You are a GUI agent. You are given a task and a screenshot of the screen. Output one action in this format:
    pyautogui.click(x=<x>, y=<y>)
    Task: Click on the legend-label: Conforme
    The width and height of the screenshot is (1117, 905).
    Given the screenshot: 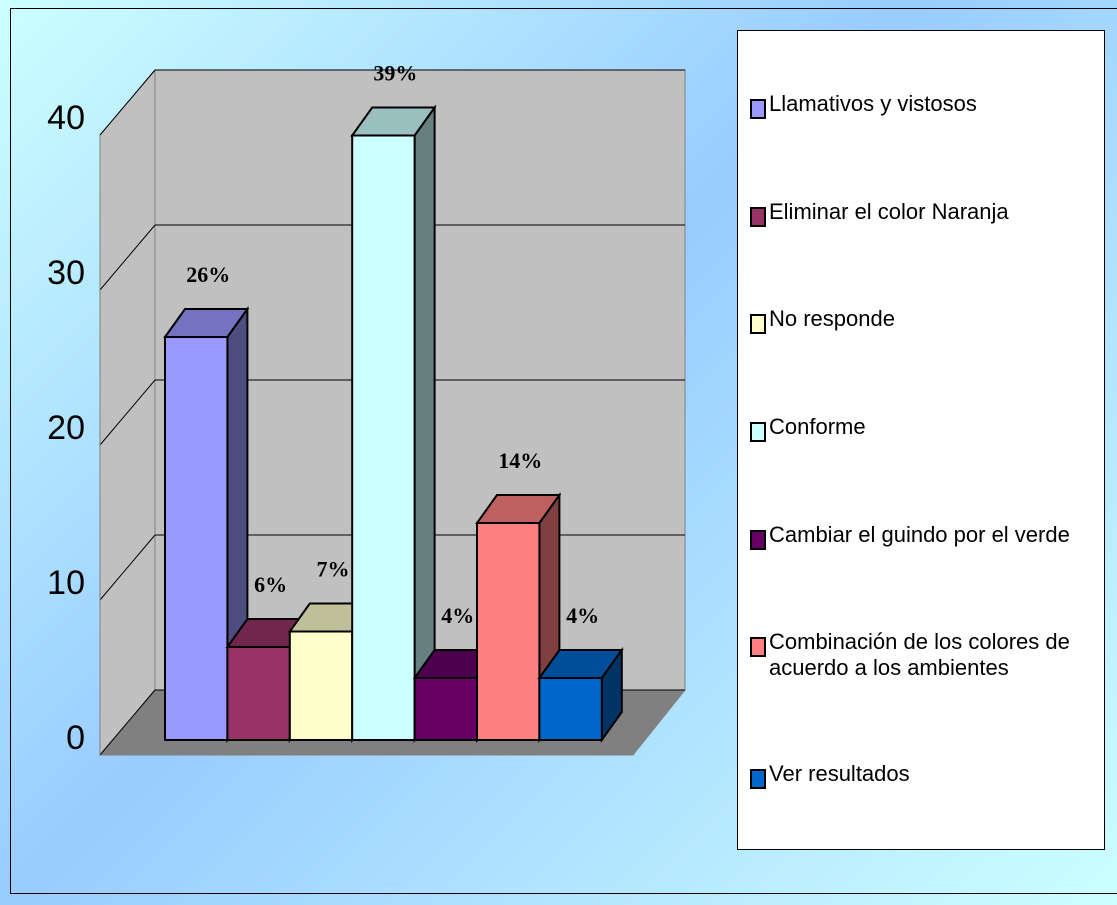 What is the action you would take?
    pyautogui.click(x=817, y=426)
    